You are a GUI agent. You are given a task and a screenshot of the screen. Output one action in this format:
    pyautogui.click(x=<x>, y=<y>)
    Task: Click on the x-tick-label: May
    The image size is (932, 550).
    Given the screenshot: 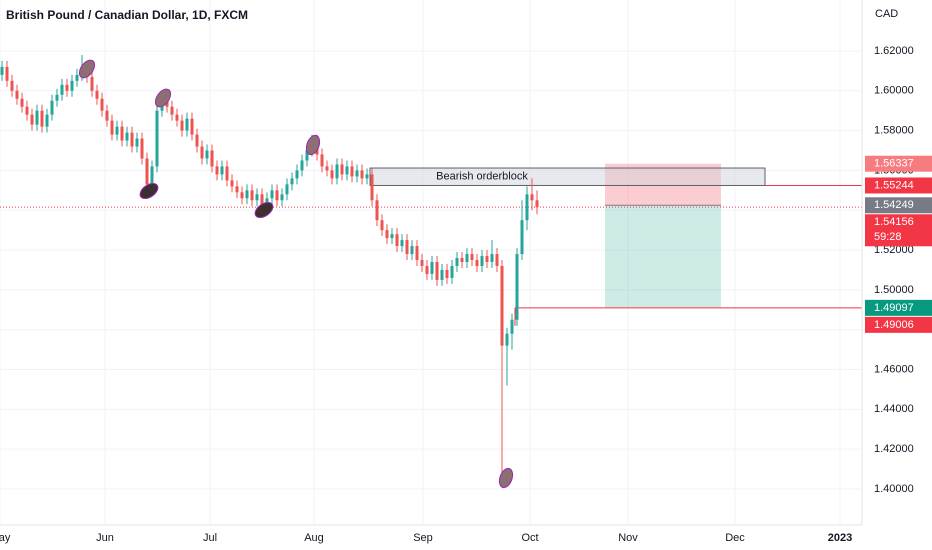 What is the action you would take?
    pyautogui.click(x=5, y=538)
    